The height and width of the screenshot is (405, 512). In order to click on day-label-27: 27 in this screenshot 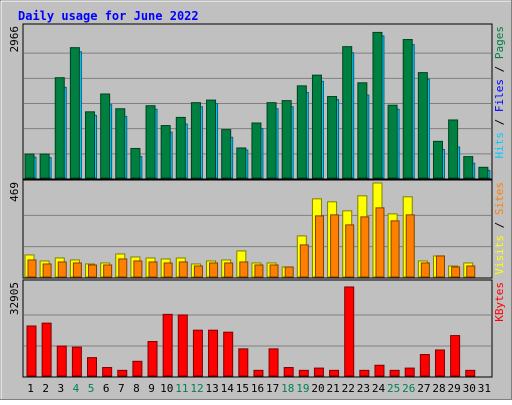, I will do `click(423, 388)`.